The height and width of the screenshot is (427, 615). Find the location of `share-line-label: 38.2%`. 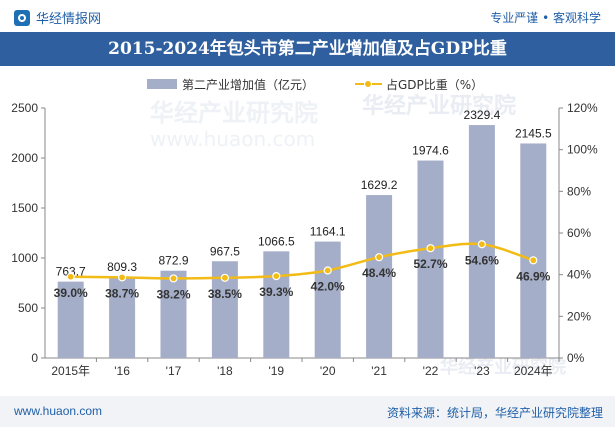

share-line-label: 38.2% is located at coordinates (173, 294).